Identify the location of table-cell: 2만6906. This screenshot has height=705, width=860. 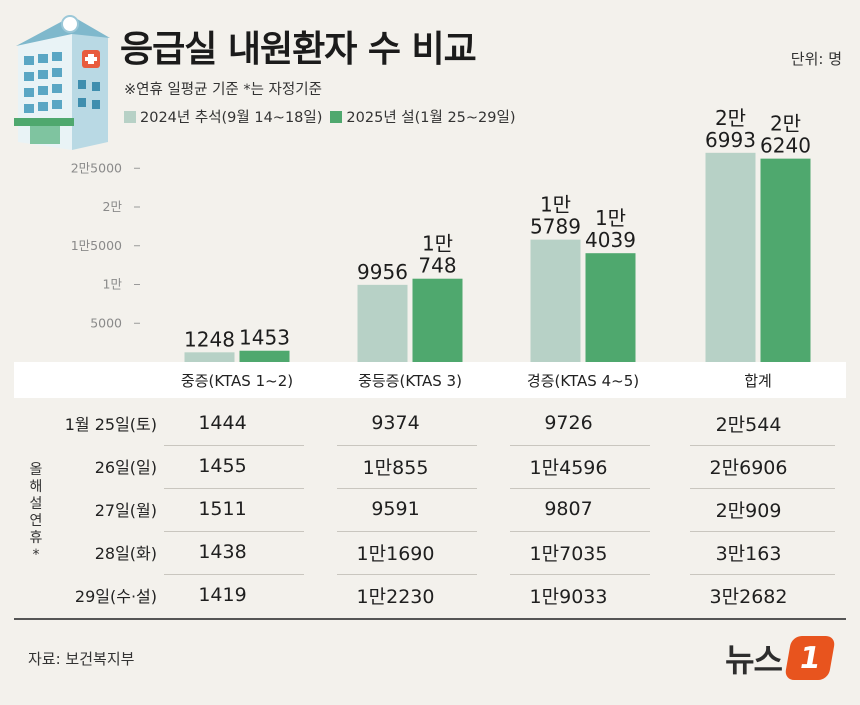
(748, 467).